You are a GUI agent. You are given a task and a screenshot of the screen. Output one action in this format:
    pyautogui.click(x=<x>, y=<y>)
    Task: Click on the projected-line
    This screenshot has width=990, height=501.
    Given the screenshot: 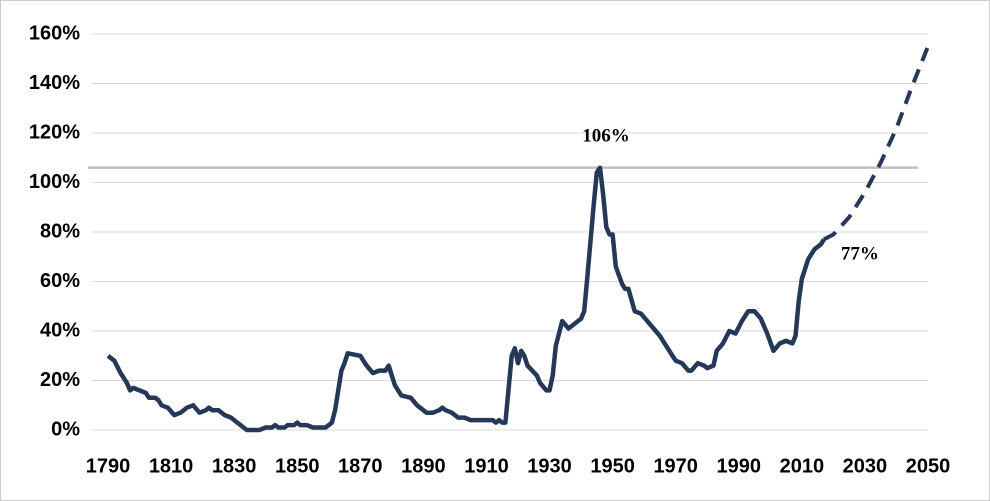 What is the action you would take?
    pyautogui.click(x=876, y=143)
    